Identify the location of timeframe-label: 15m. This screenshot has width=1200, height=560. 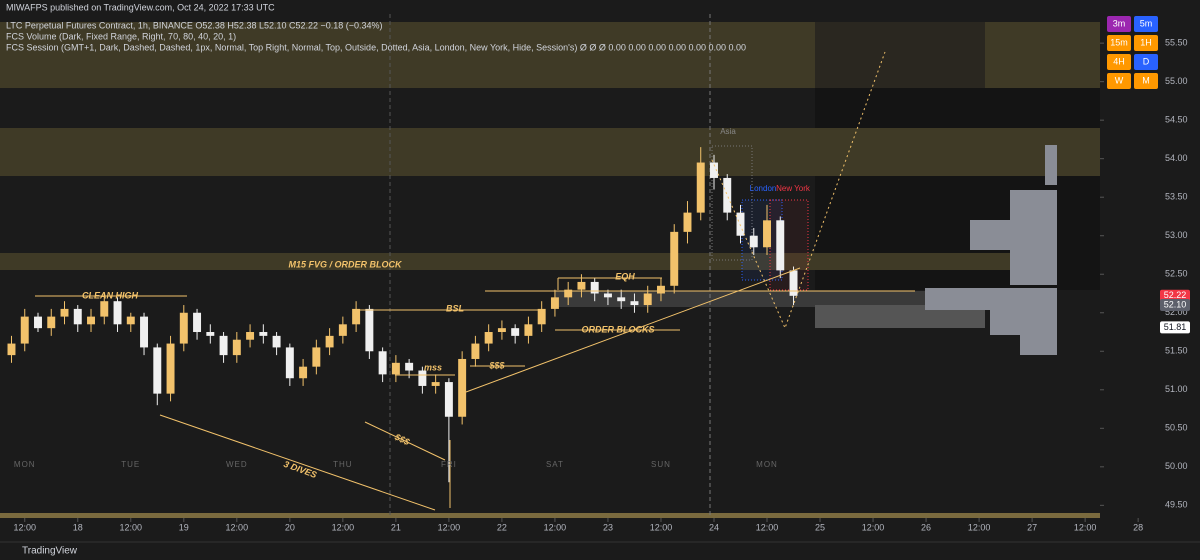
(1119, 42).